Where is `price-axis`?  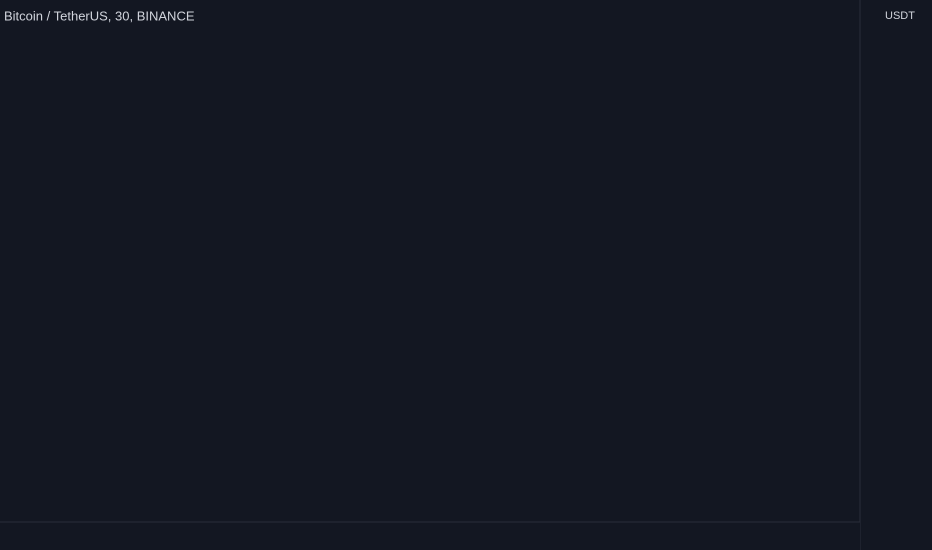
price-axis is located at coordinates (896, 275).